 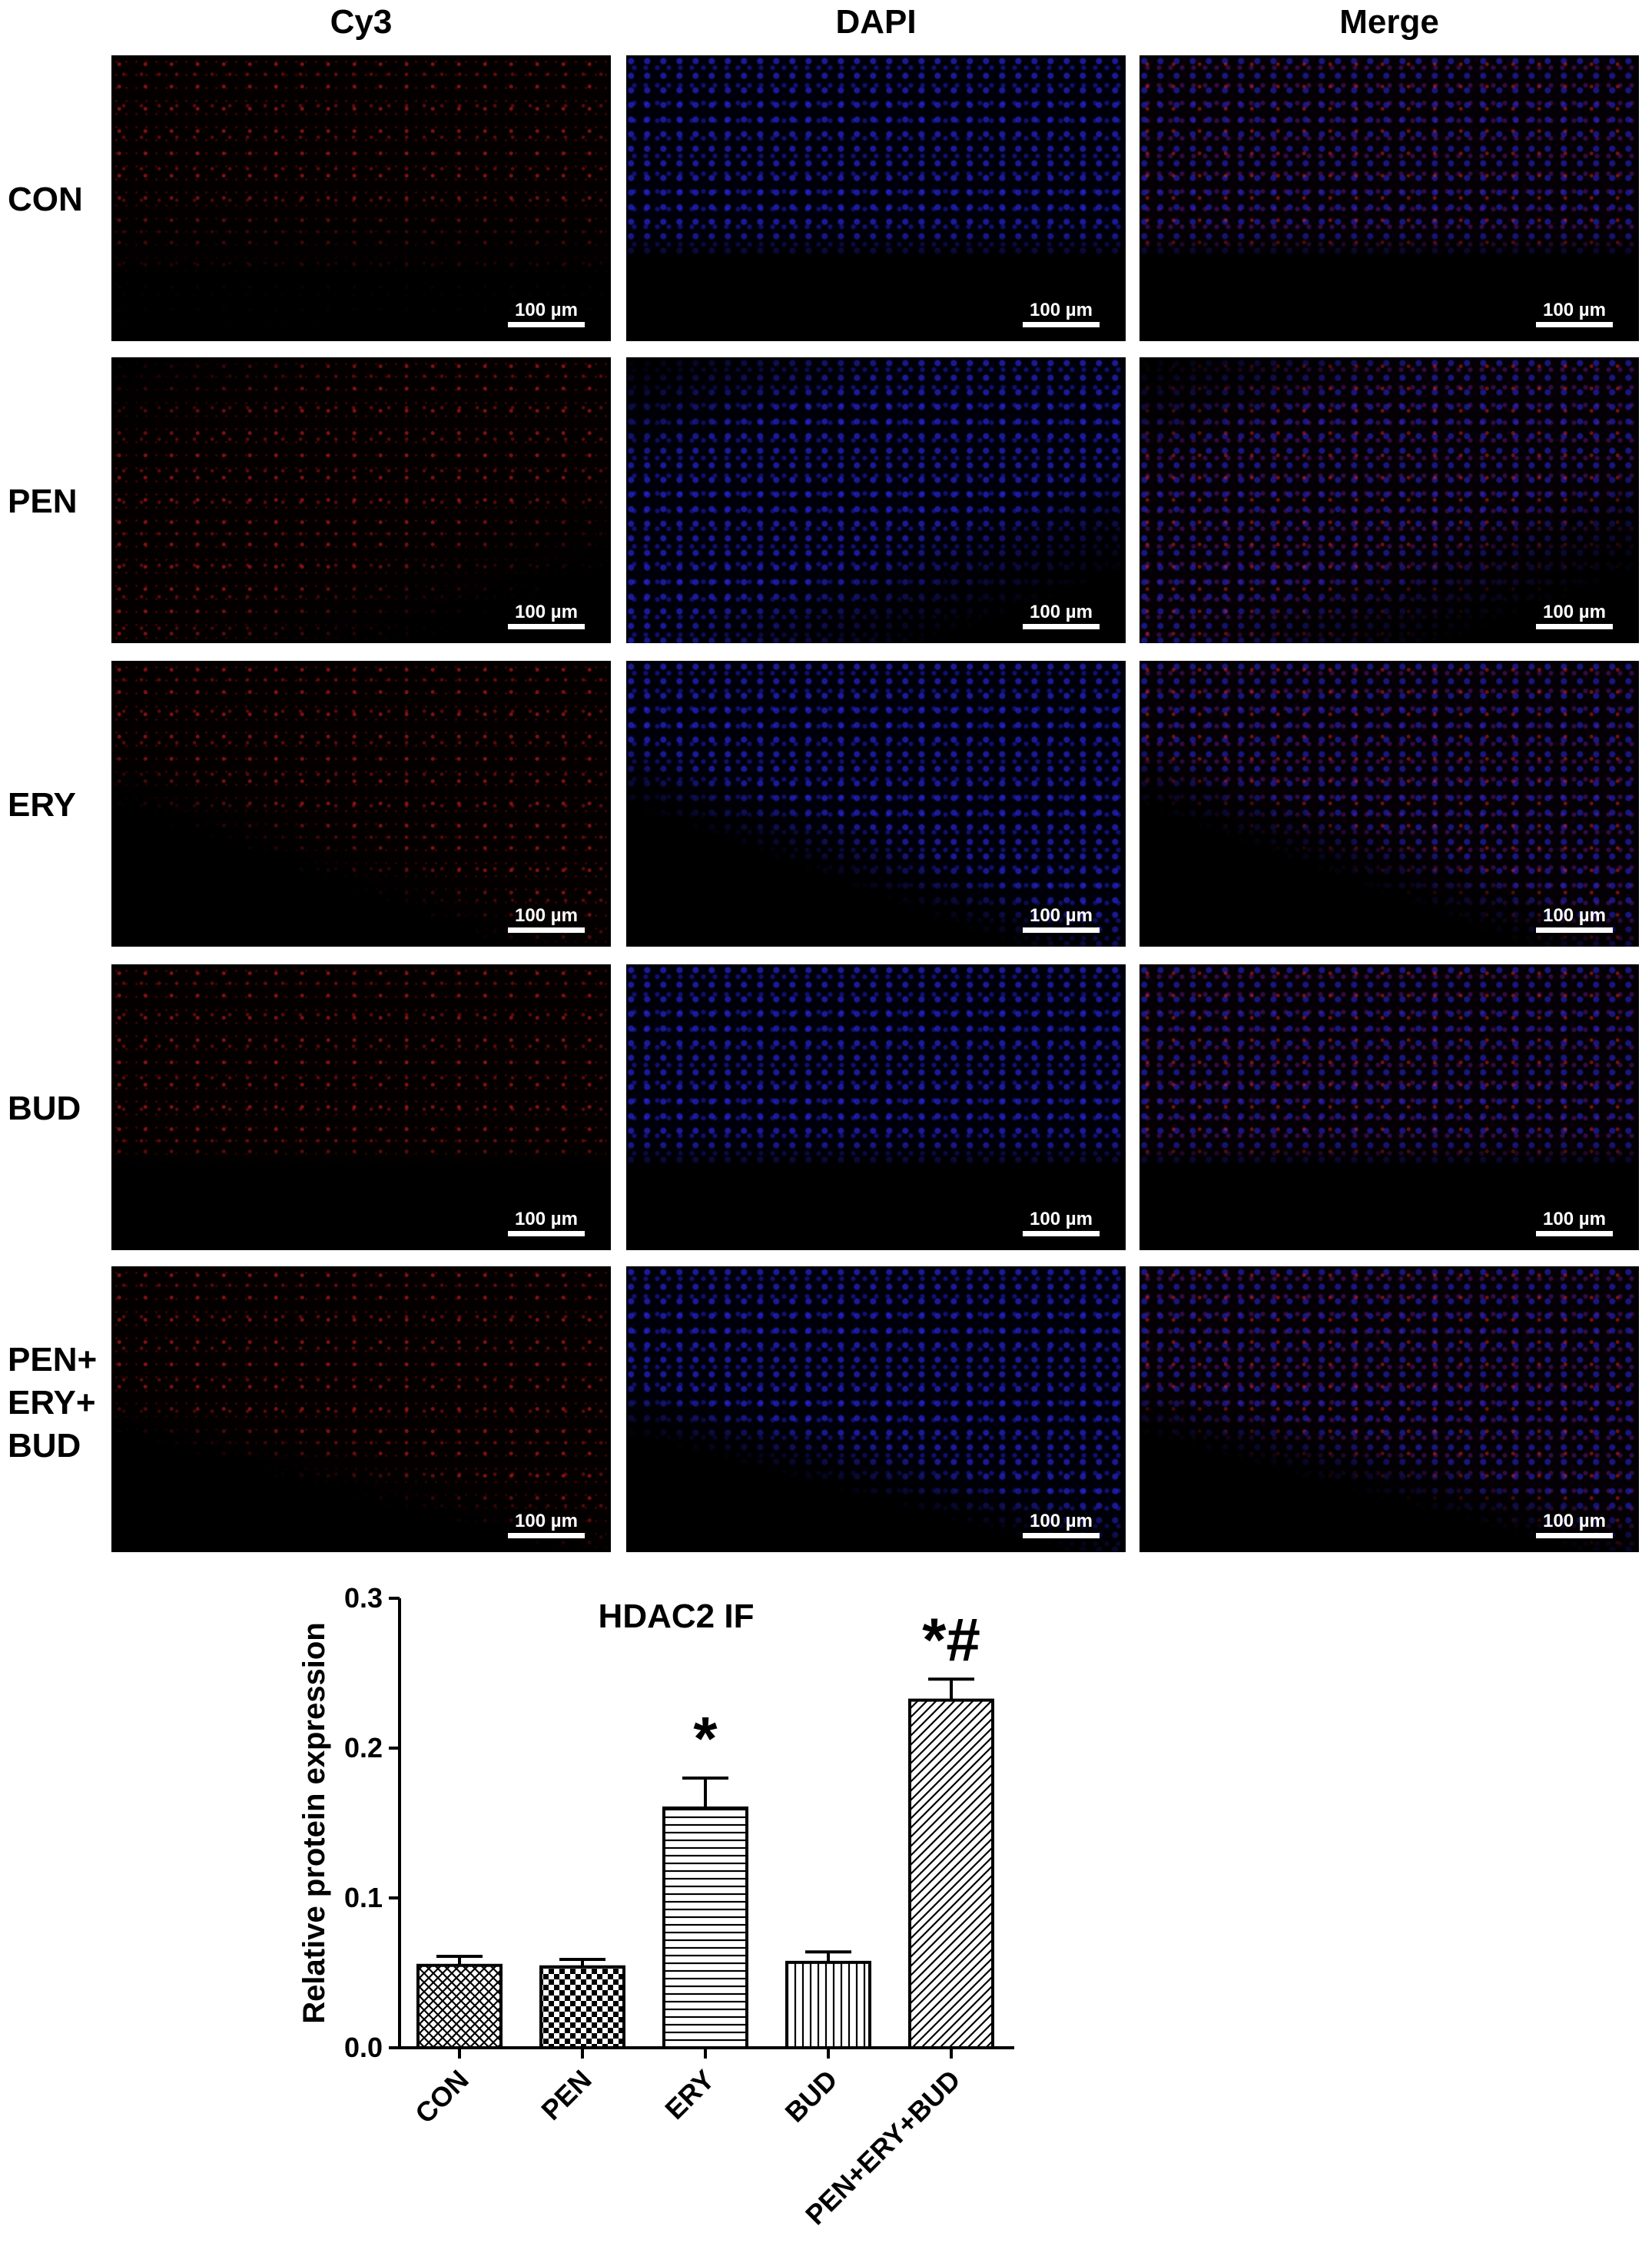 I want to click on micrograph-ery-cy3: 100 µm, so click(x=361, y=804).